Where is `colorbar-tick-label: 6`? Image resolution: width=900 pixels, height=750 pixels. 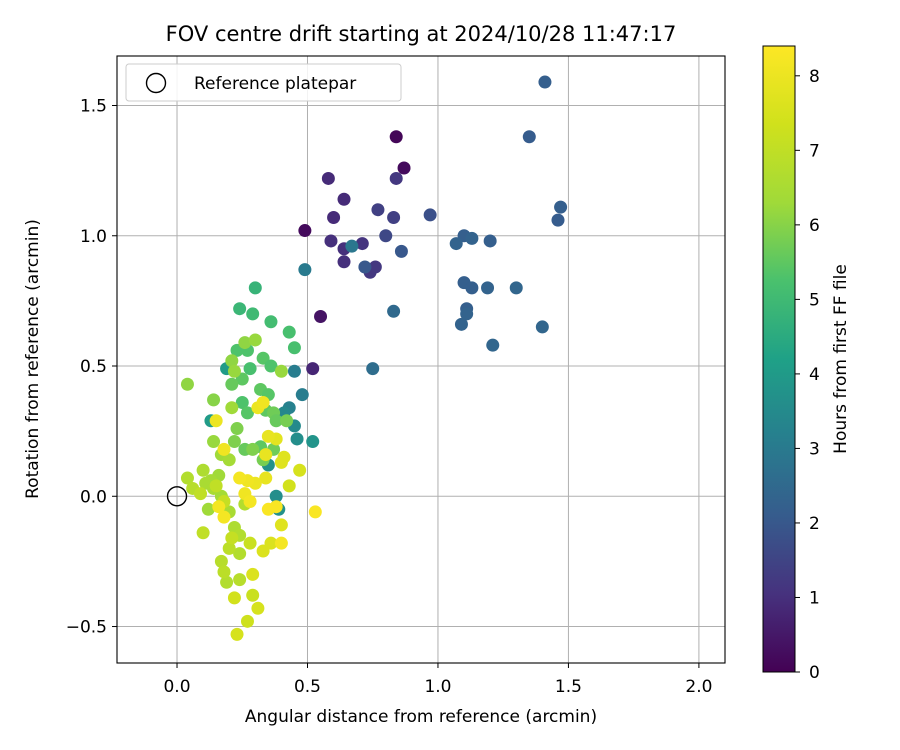
colorbar-tick-label: 6 is located at coordinates (814, 226).